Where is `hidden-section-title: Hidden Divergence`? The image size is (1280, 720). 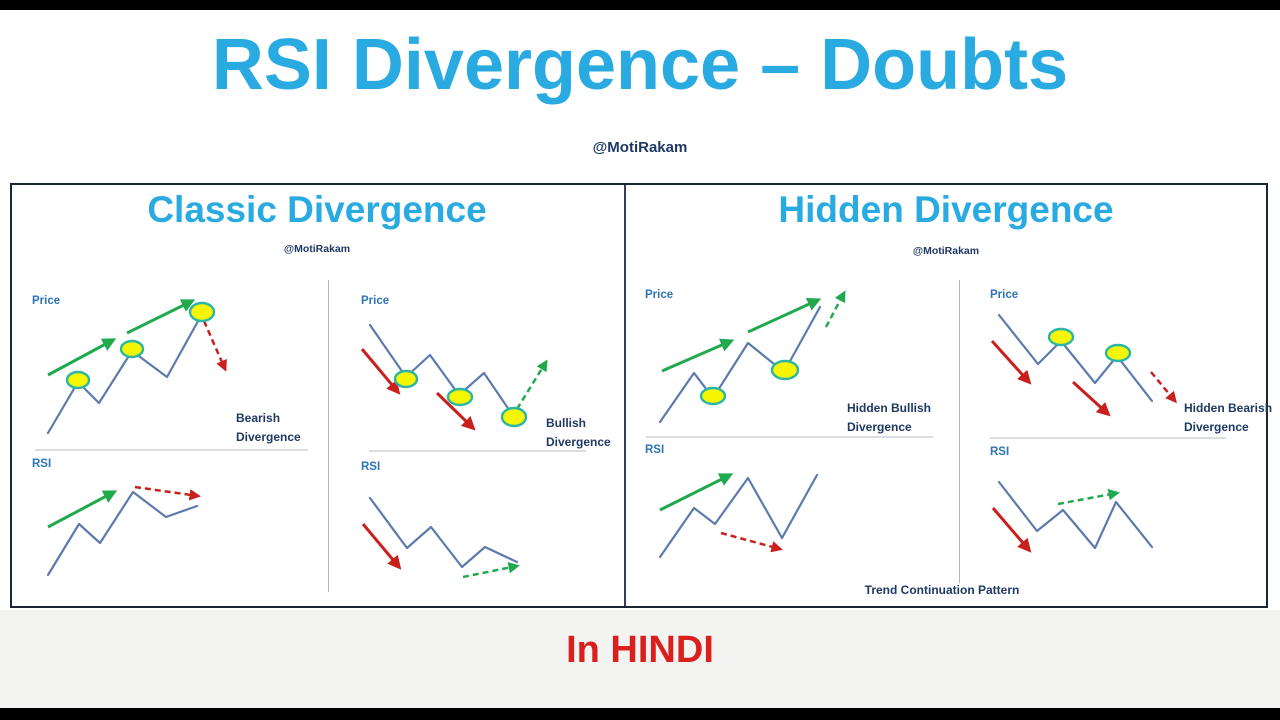 hidden-section-title: Hidden Divergence is located at coordinates (946, 209).